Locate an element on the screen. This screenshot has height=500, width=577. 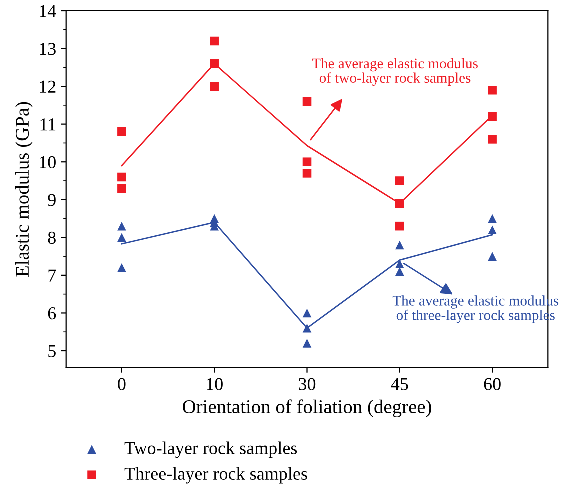
x-tick-label: 60 is located at coordinates (492, 384).